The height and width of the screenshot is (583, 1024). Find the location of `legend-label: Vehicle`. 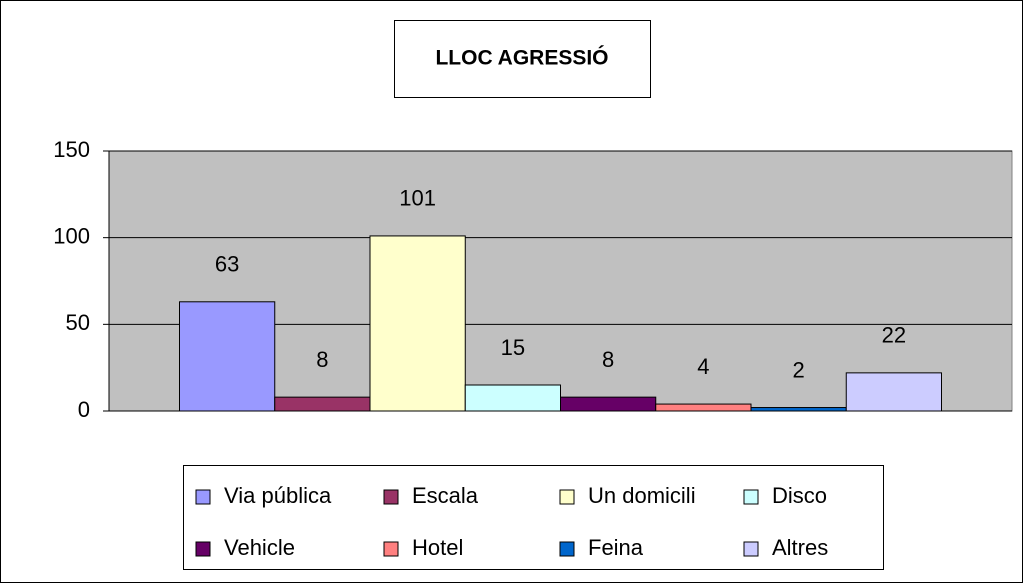

legend-label: Vehicle is located at coordinates (259, 547).